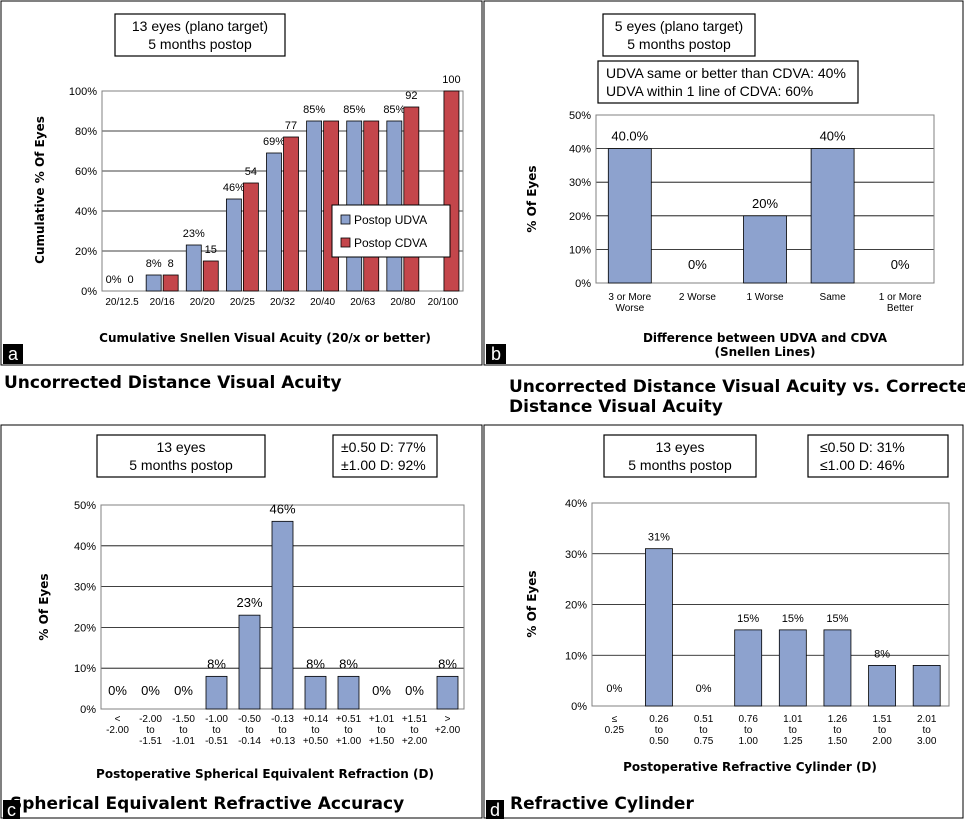  I want to click on x-tick-label: 20/100, so click(443, 302).